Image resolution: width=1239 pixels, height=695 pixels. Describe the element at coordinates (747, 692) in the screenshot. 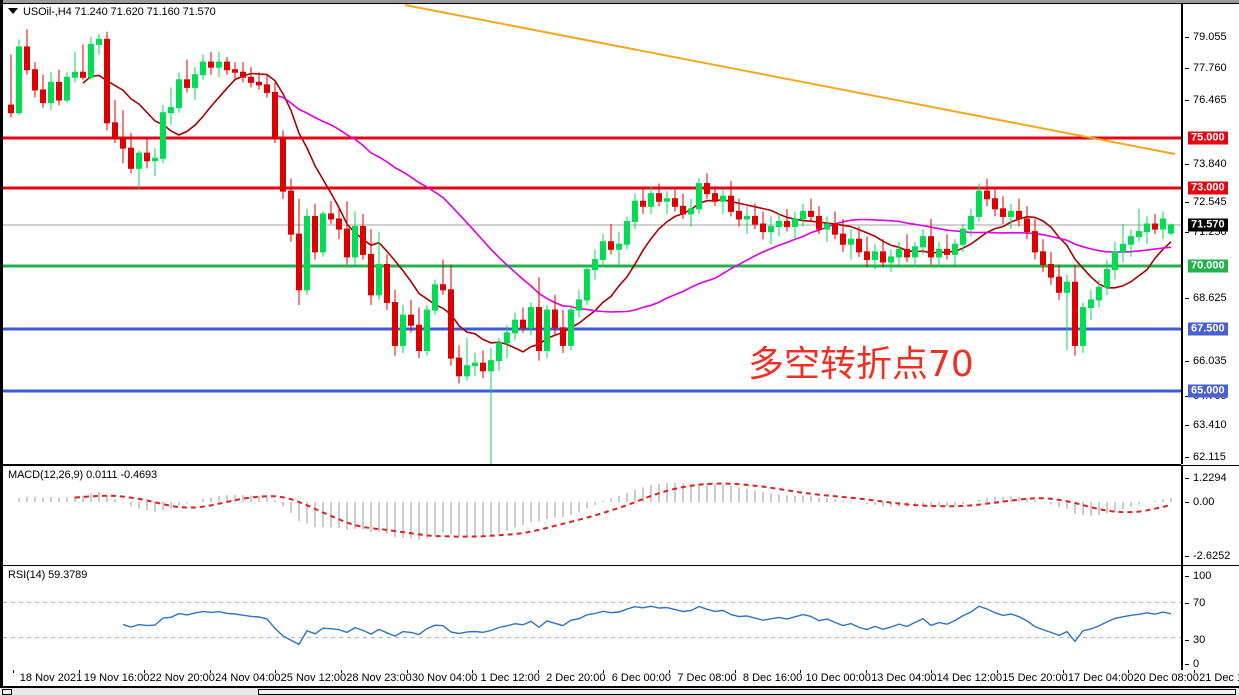

I see `scrollbar-thumb` at that location.